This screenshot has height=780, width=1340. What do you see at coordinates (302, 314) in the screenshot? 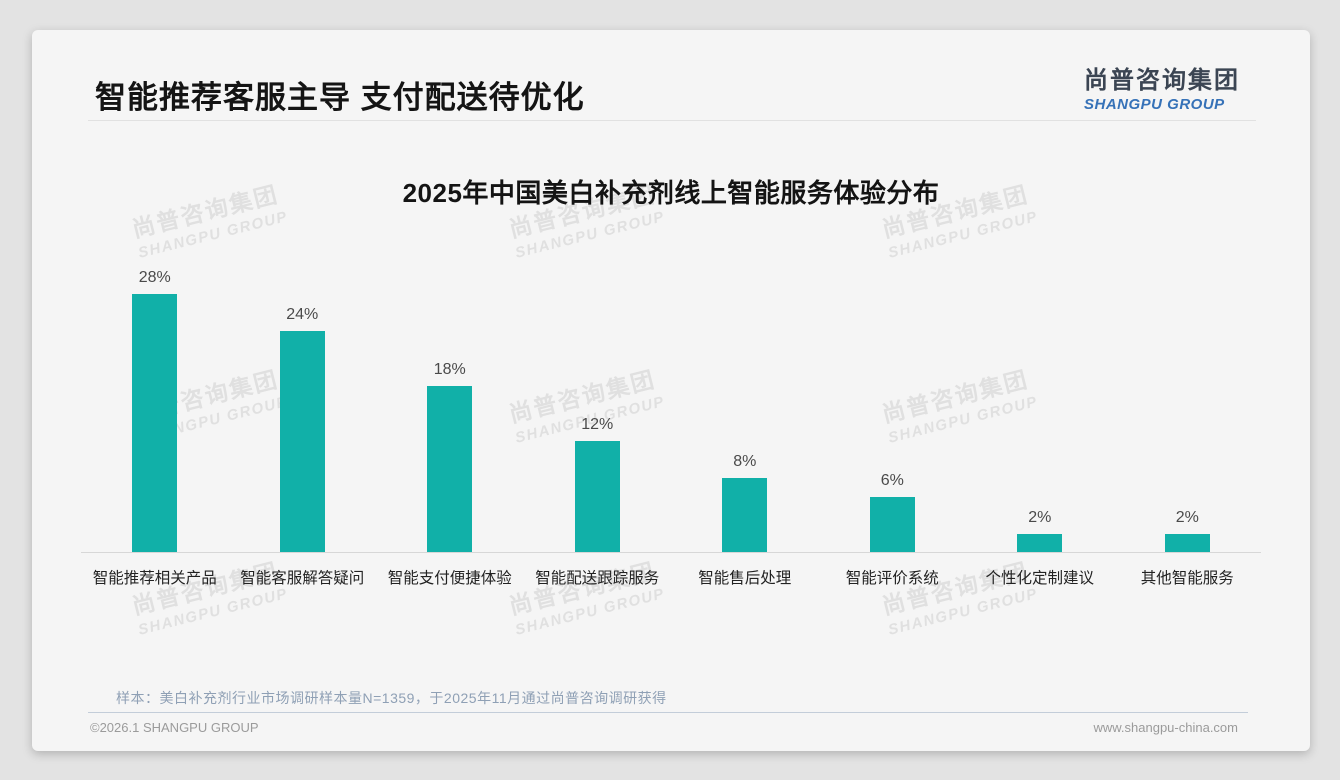
I see `bar-value-label: 24%` at bounding box center [302, 314].